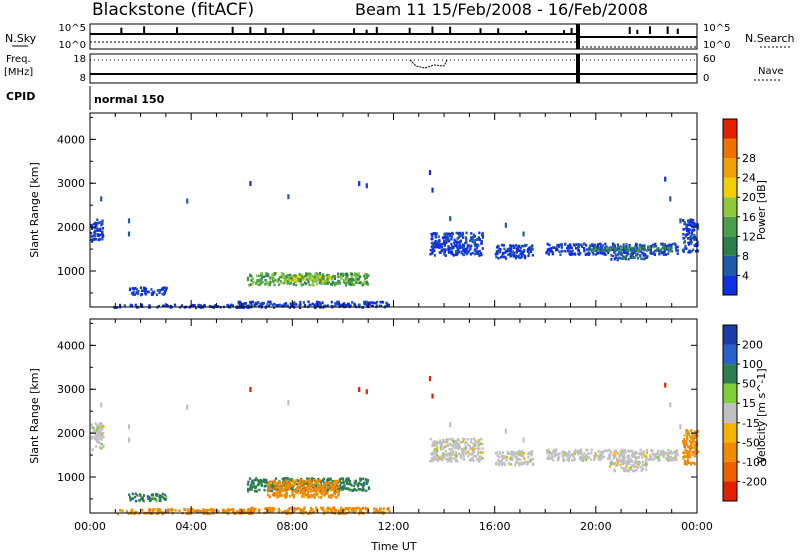  What do you see at coordinates (72, 45) in the screenshot?
I see `nsky-tick-bottom: 10^0` at bounding box center [72, 45].